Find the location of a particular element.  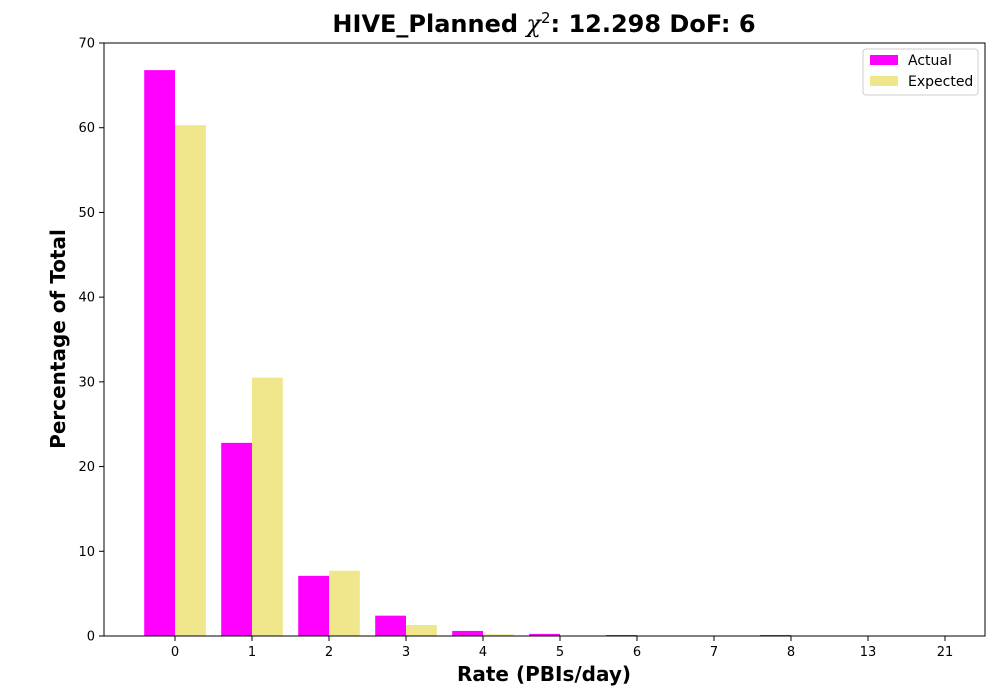

y-tick-label-0: 0 is located at coordinates (91, 637).